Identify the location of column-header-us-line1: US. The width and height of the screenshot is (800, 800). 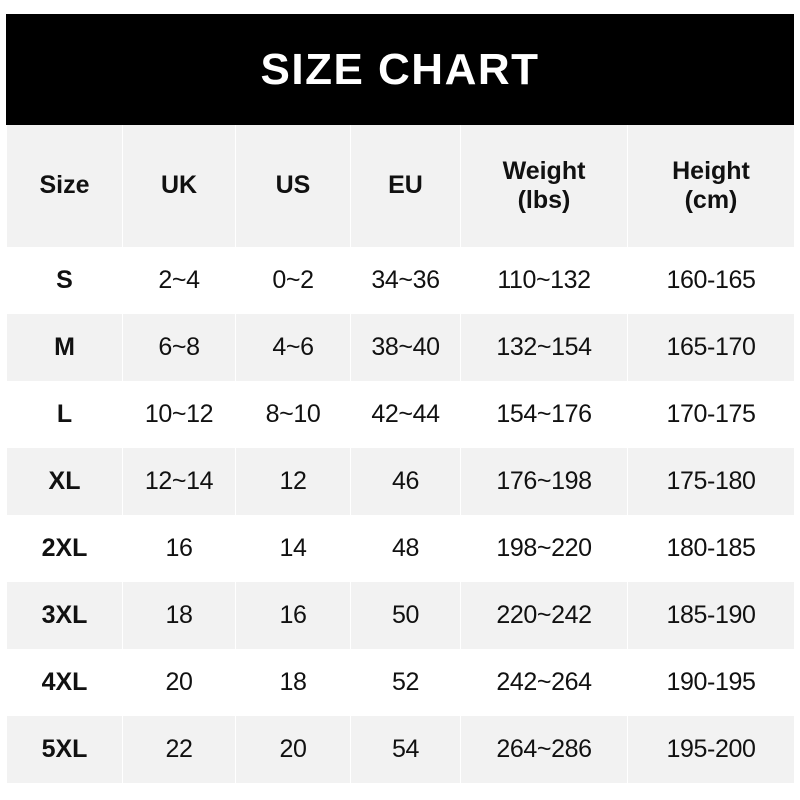
(293, 185).